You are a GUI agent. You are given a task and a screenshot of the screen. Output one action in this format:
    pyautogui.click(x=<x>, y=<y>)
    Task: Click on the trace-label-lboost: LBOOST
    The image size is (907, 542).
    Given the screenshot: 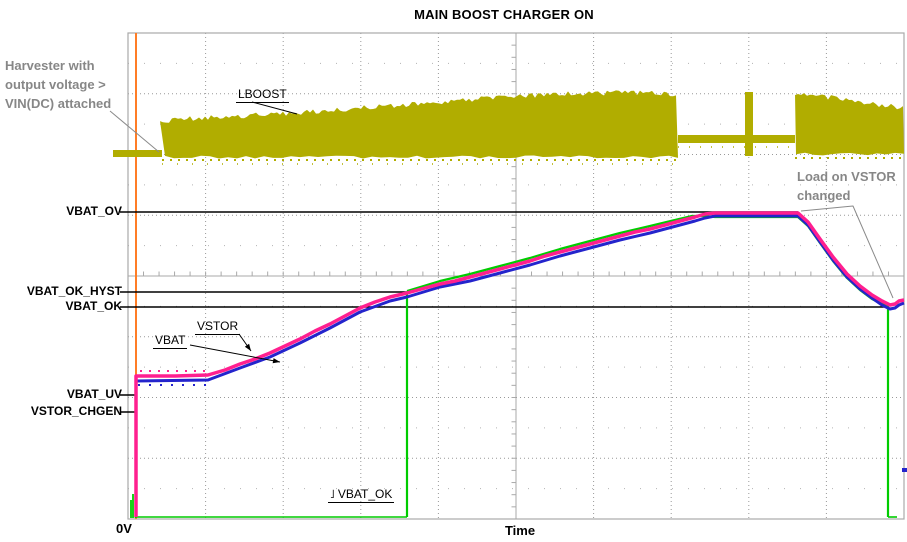 What is the action you would take?
    pyautogui.click(x=262, y=95)
    